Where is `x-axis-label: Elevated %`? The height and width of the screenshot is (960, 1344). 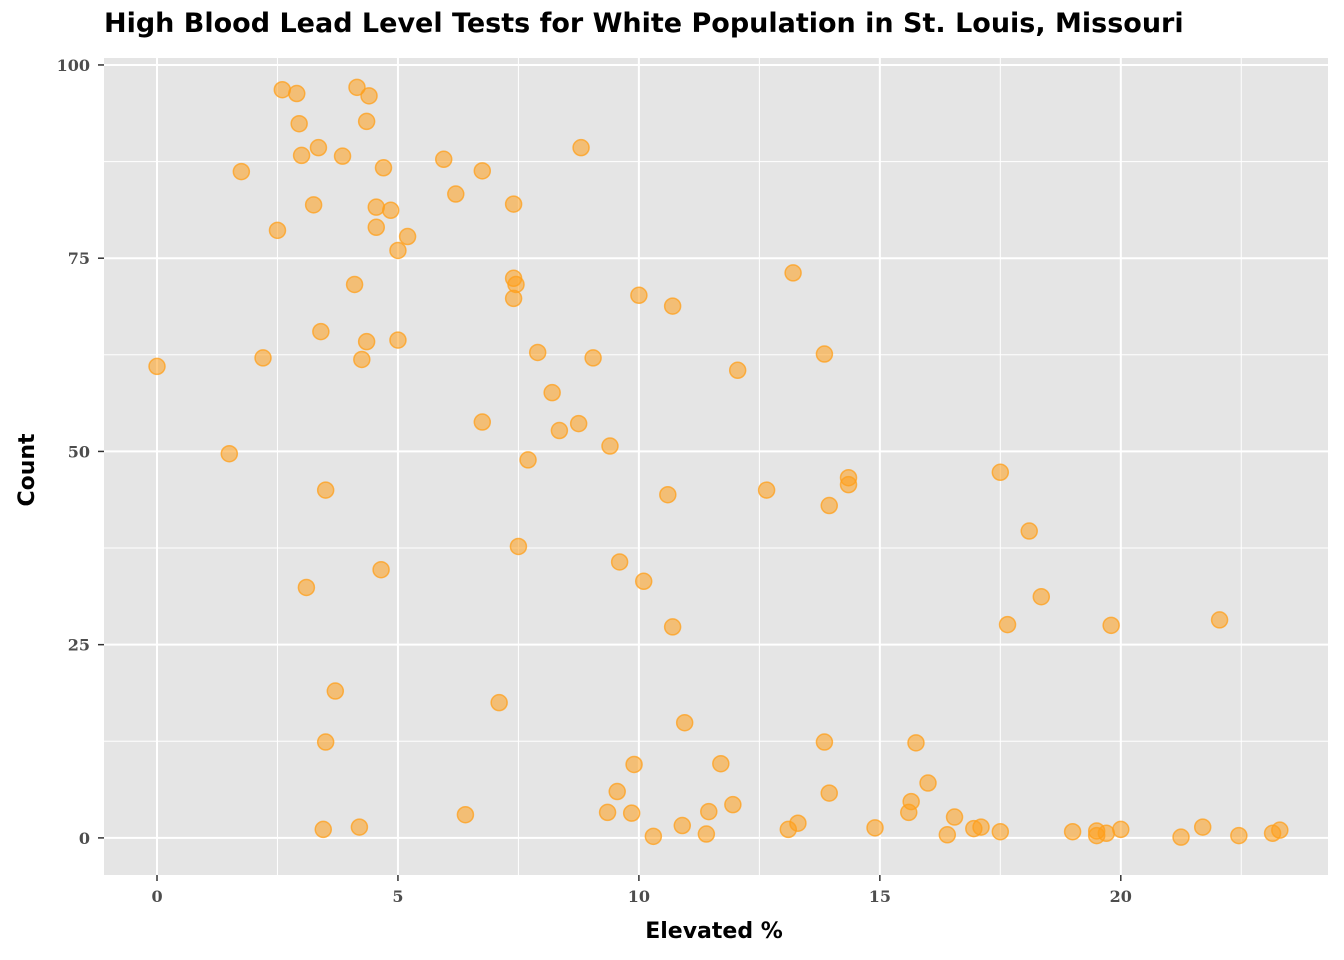 x-axis-label: Elevated % is located at coordinates (714, 931).